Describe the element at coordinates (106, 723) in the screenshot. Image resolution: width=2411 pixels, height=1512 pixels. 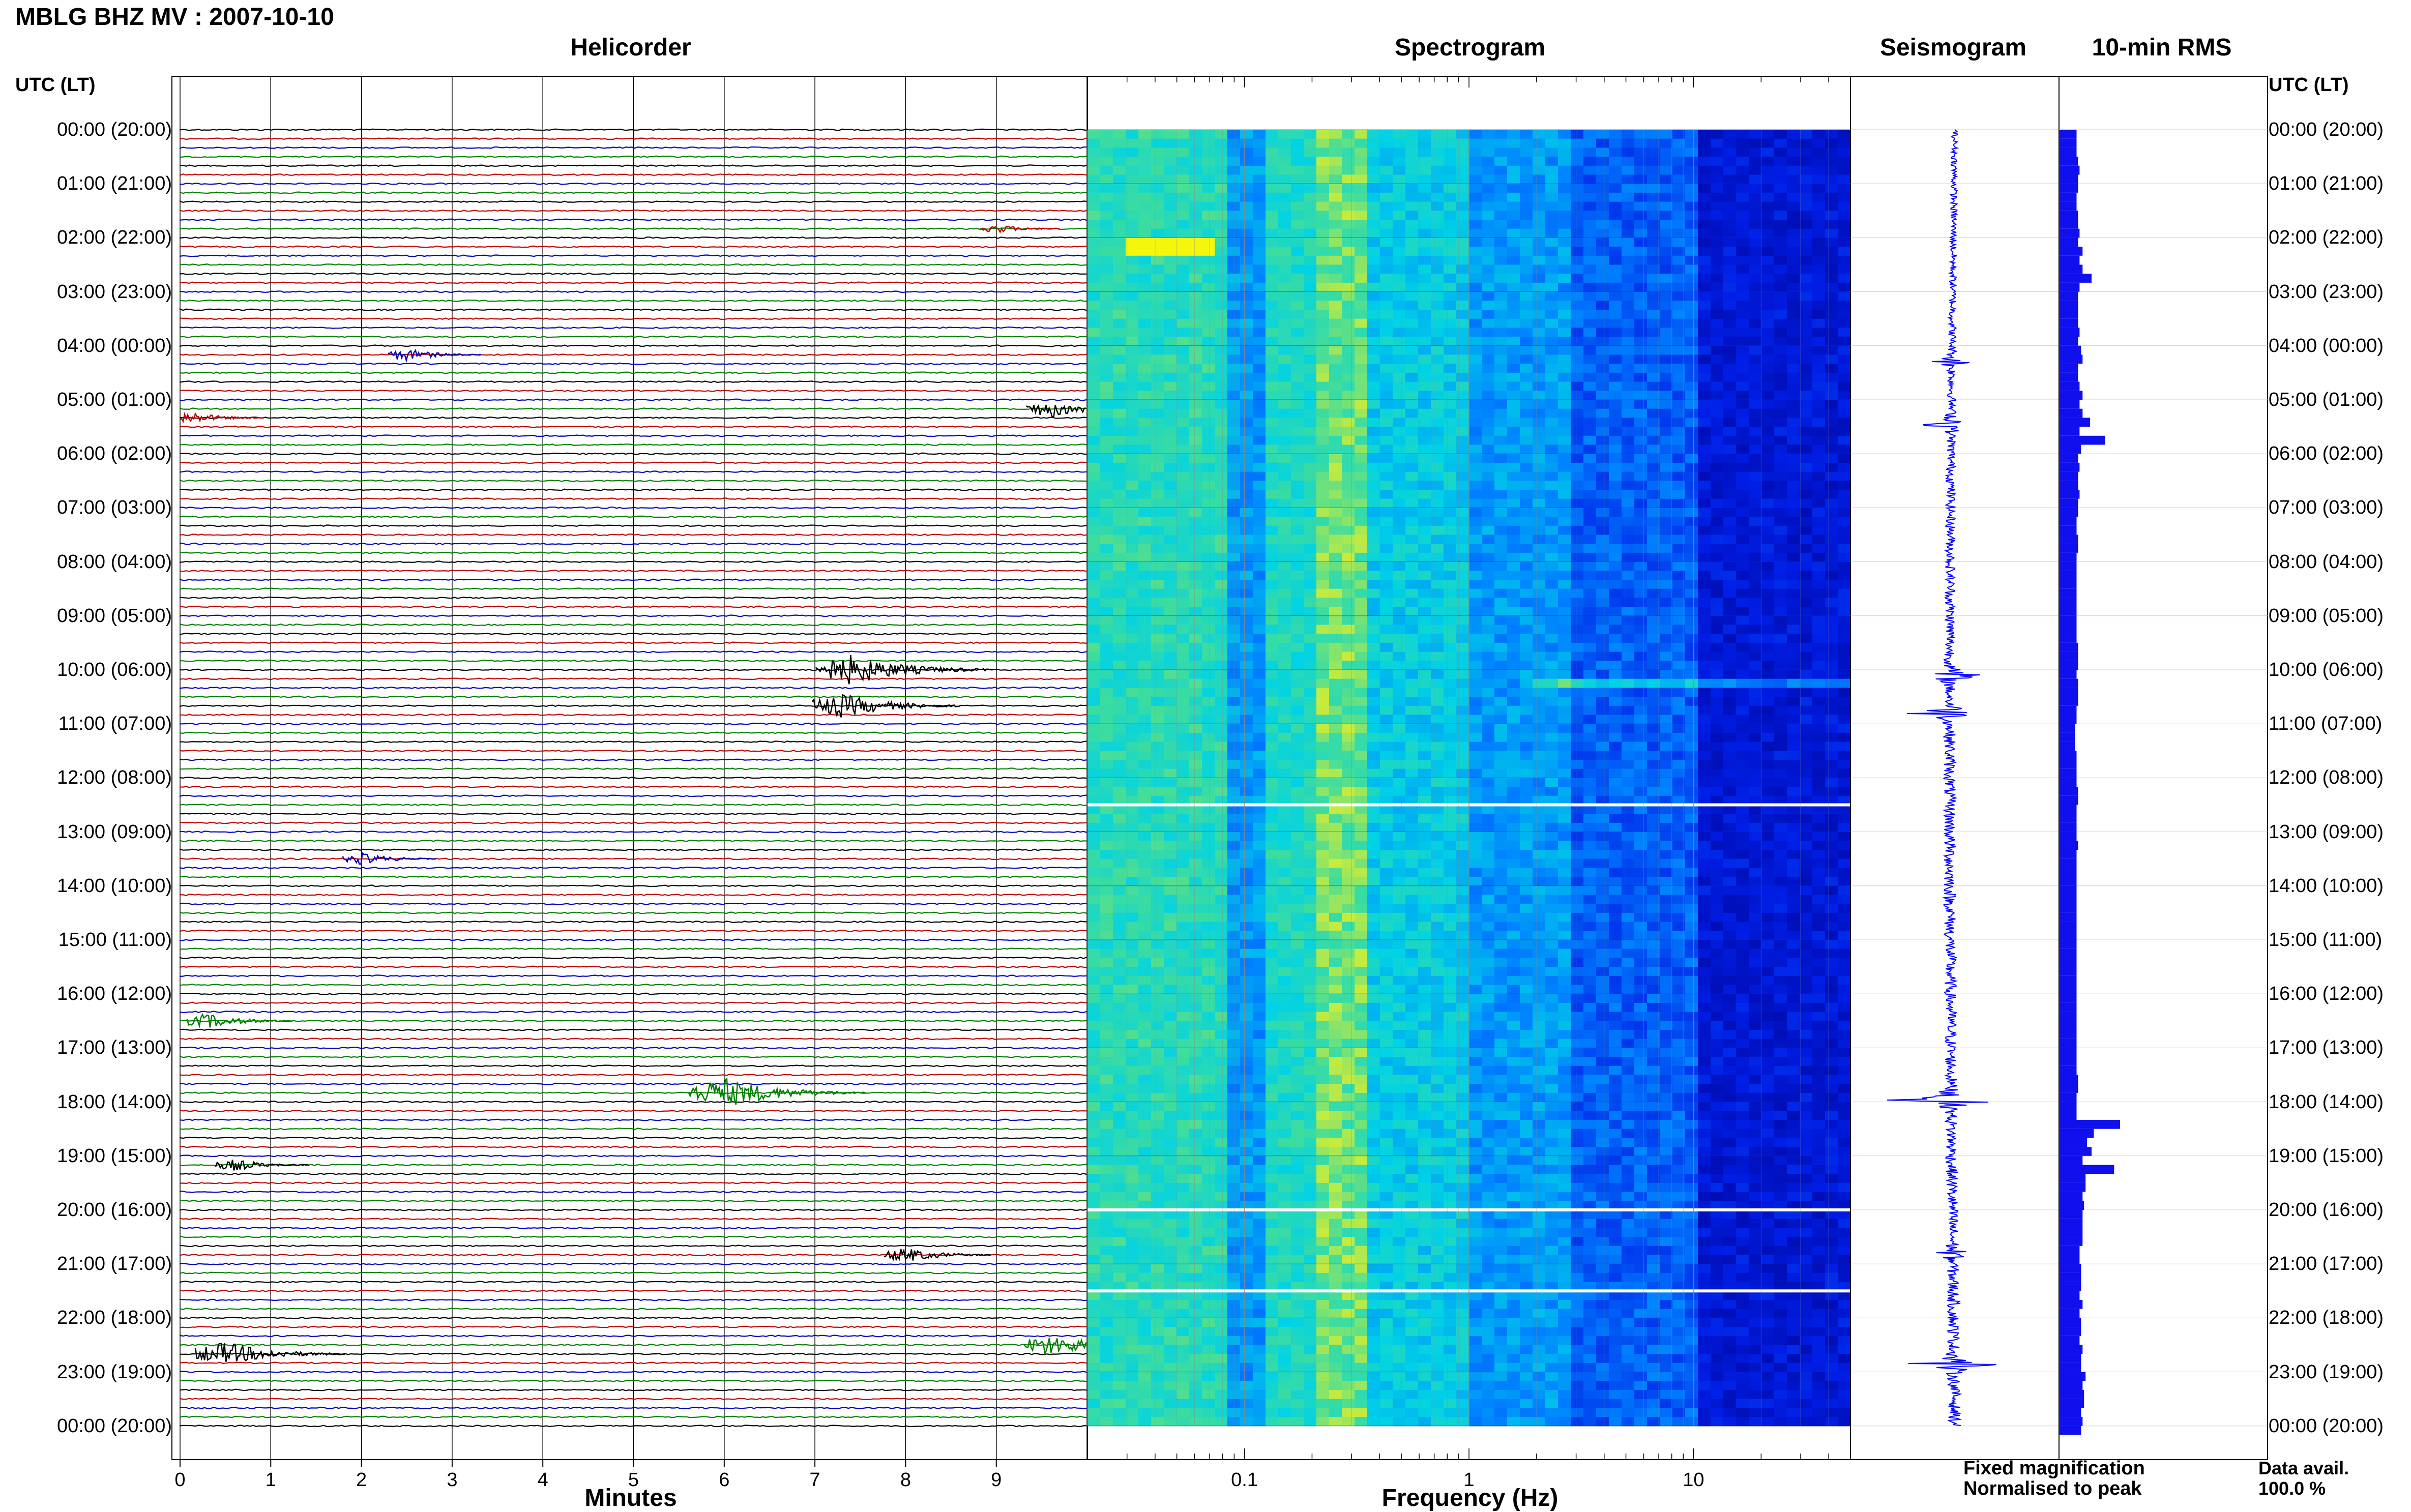
I see `time-label-left: 11:00 (07:00)` at that location.